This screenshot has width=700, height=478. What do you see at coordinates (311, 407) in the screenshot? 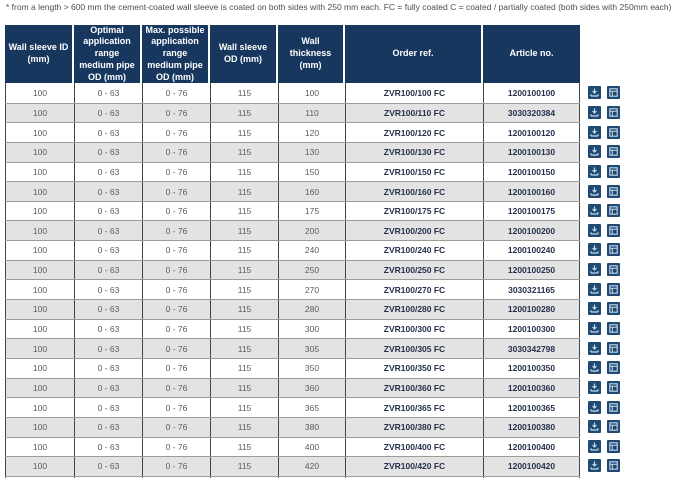
I see `cell-wall-thickness: 365` at bounding box center [311, 407].